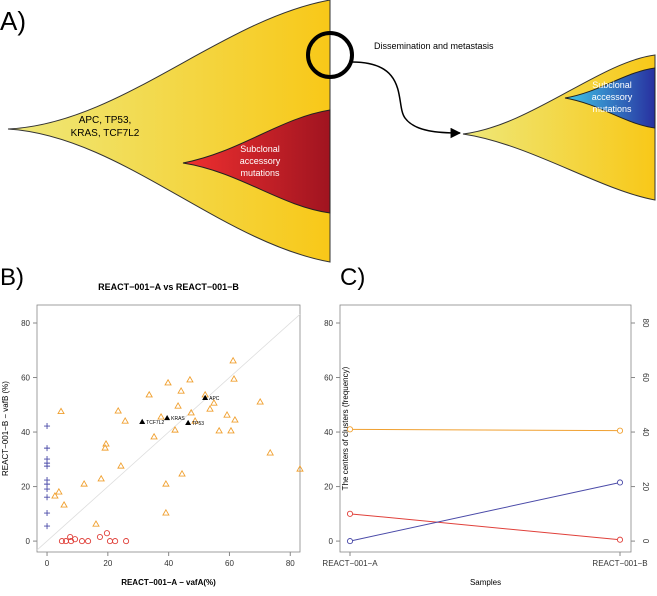  What do you see at coordinates (107, 563) in the screenshot?
I see `x-tick-label: 20` at bounding box center [107, 563].